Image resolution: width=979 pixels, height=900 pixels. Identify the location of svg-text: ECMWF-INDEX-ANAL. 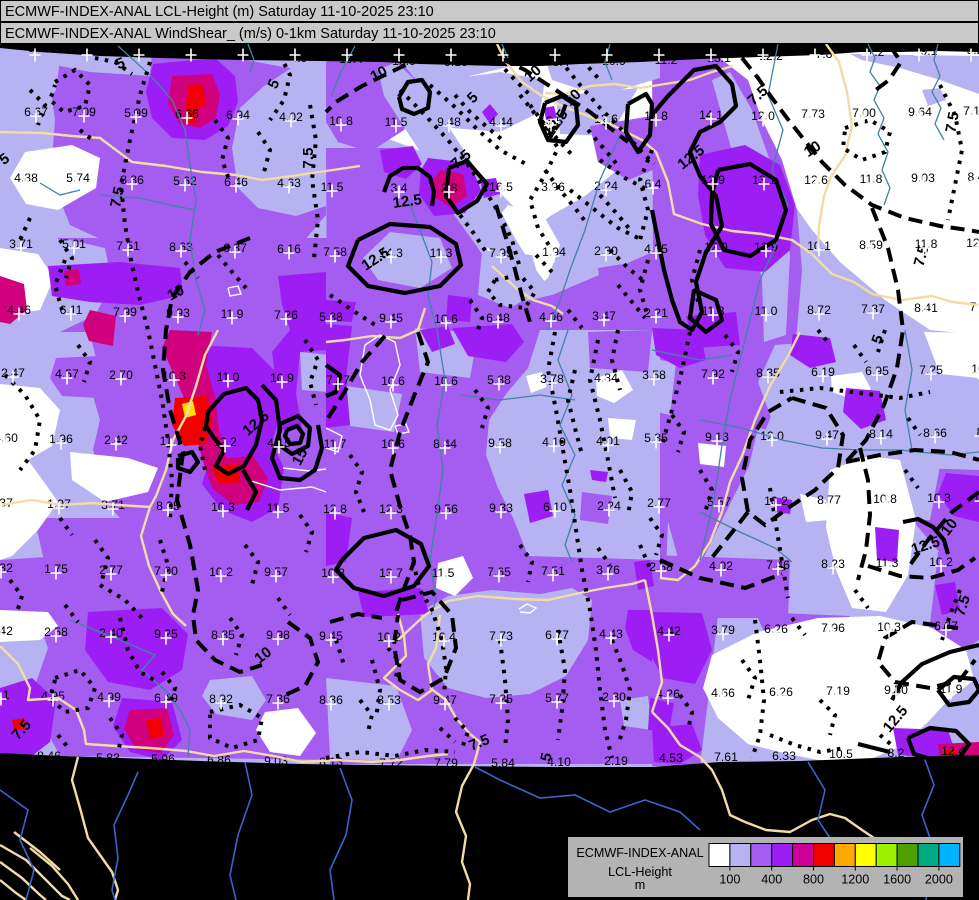
(639, 853).